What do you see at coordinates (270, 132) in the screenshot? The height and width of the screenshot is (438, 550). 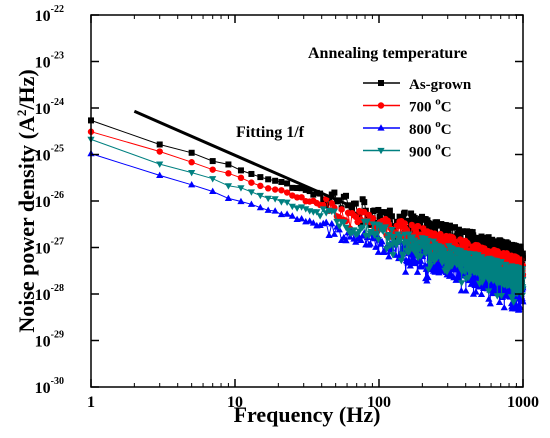 I see `fitting-label: Fitting 1/f` at bounding box center [270, 132].